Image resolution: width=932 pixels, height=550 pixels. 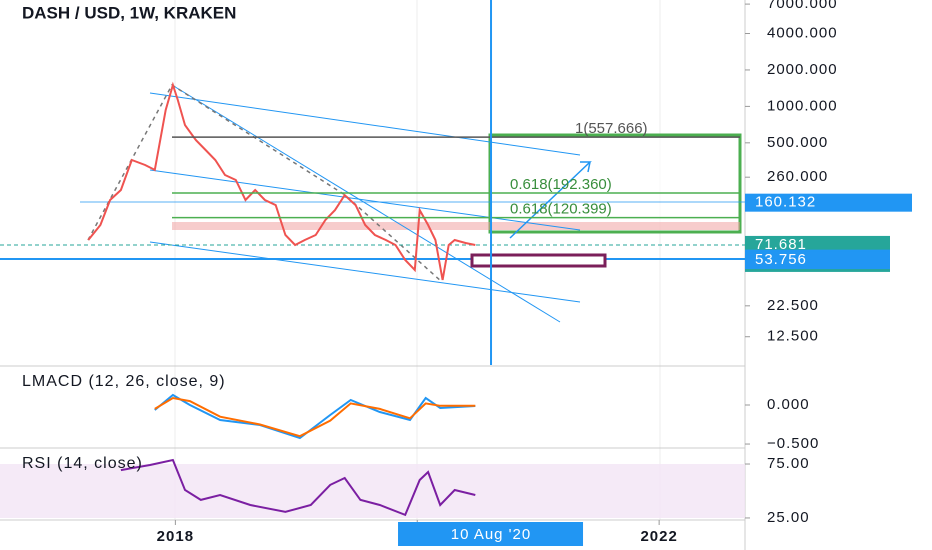 I want to click on indicator-title: LMACD (12, 26, close, 9), so click(x=124, y=381).